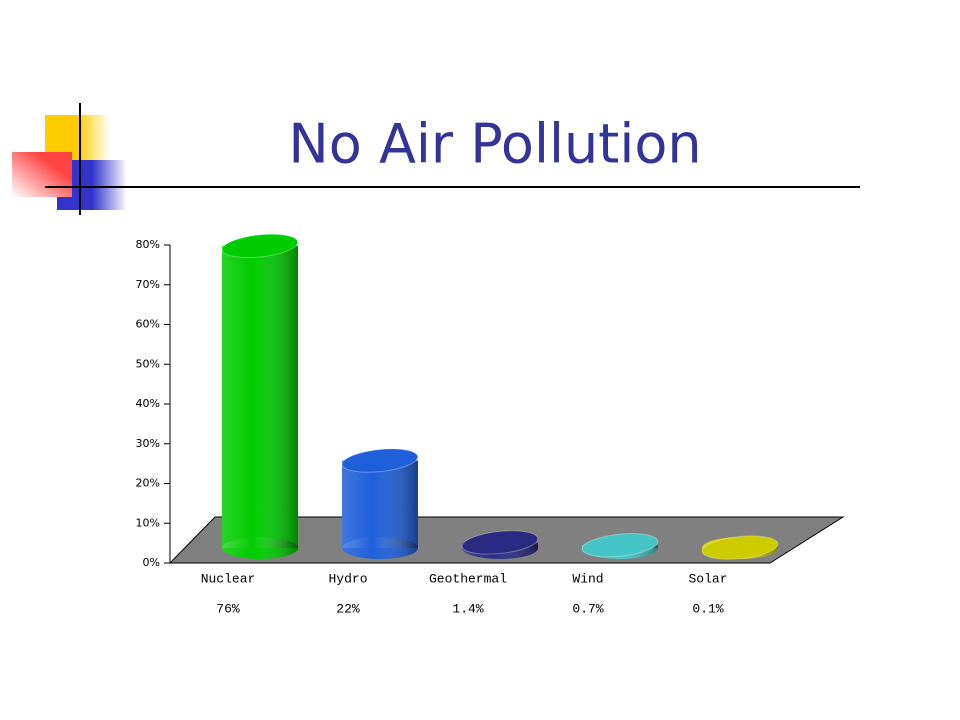 The image size is (960, 720). I want to click on x-tick-label: Solar, so click(707, 578).